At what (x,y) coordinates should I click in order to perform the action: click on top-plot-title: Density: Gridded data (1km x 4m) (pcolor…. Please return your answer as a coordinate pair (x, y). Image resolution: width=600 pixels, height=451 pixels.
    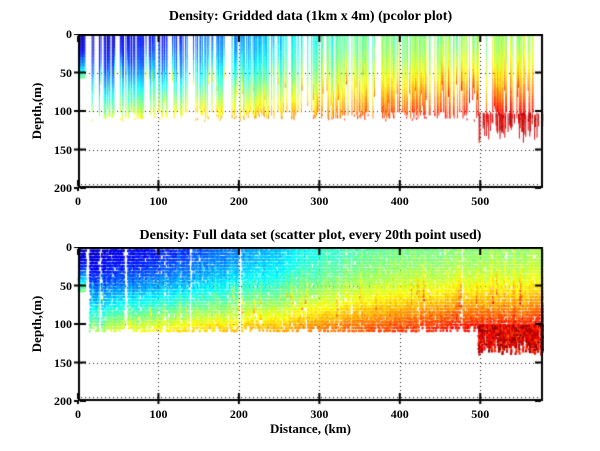
    Looking at the image, I should click on (310, 16).